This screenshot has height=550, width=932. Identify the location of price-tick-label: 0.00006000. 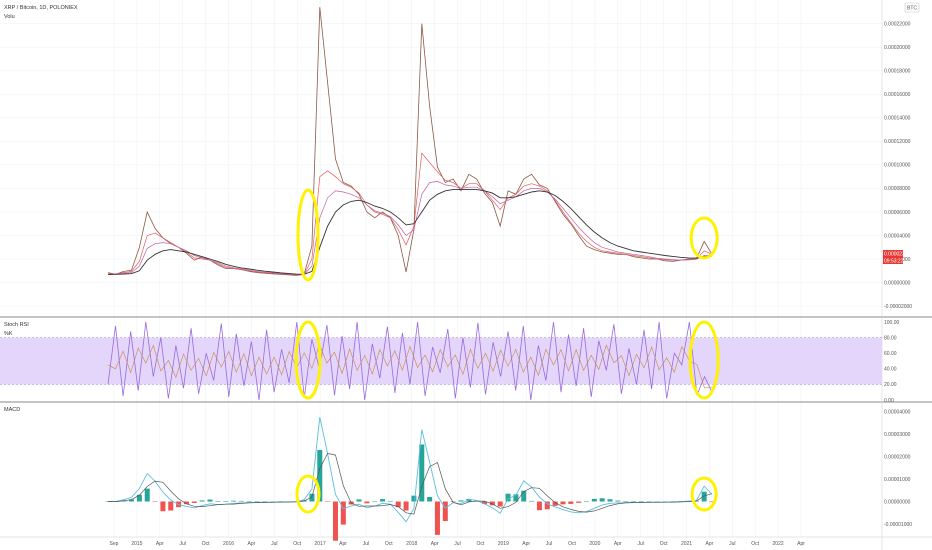
(897, 213).